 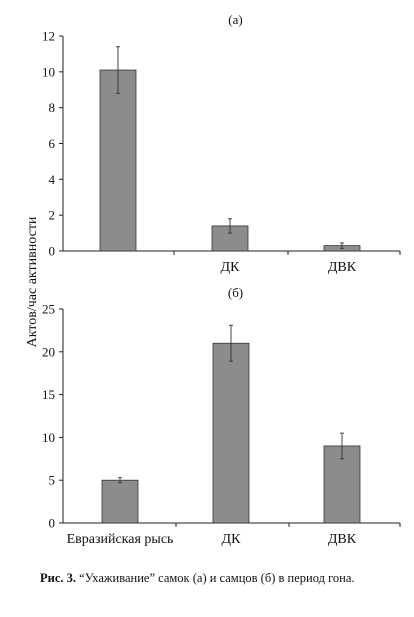 I want to click on panel-label: (б), so click(x=235, y=292).